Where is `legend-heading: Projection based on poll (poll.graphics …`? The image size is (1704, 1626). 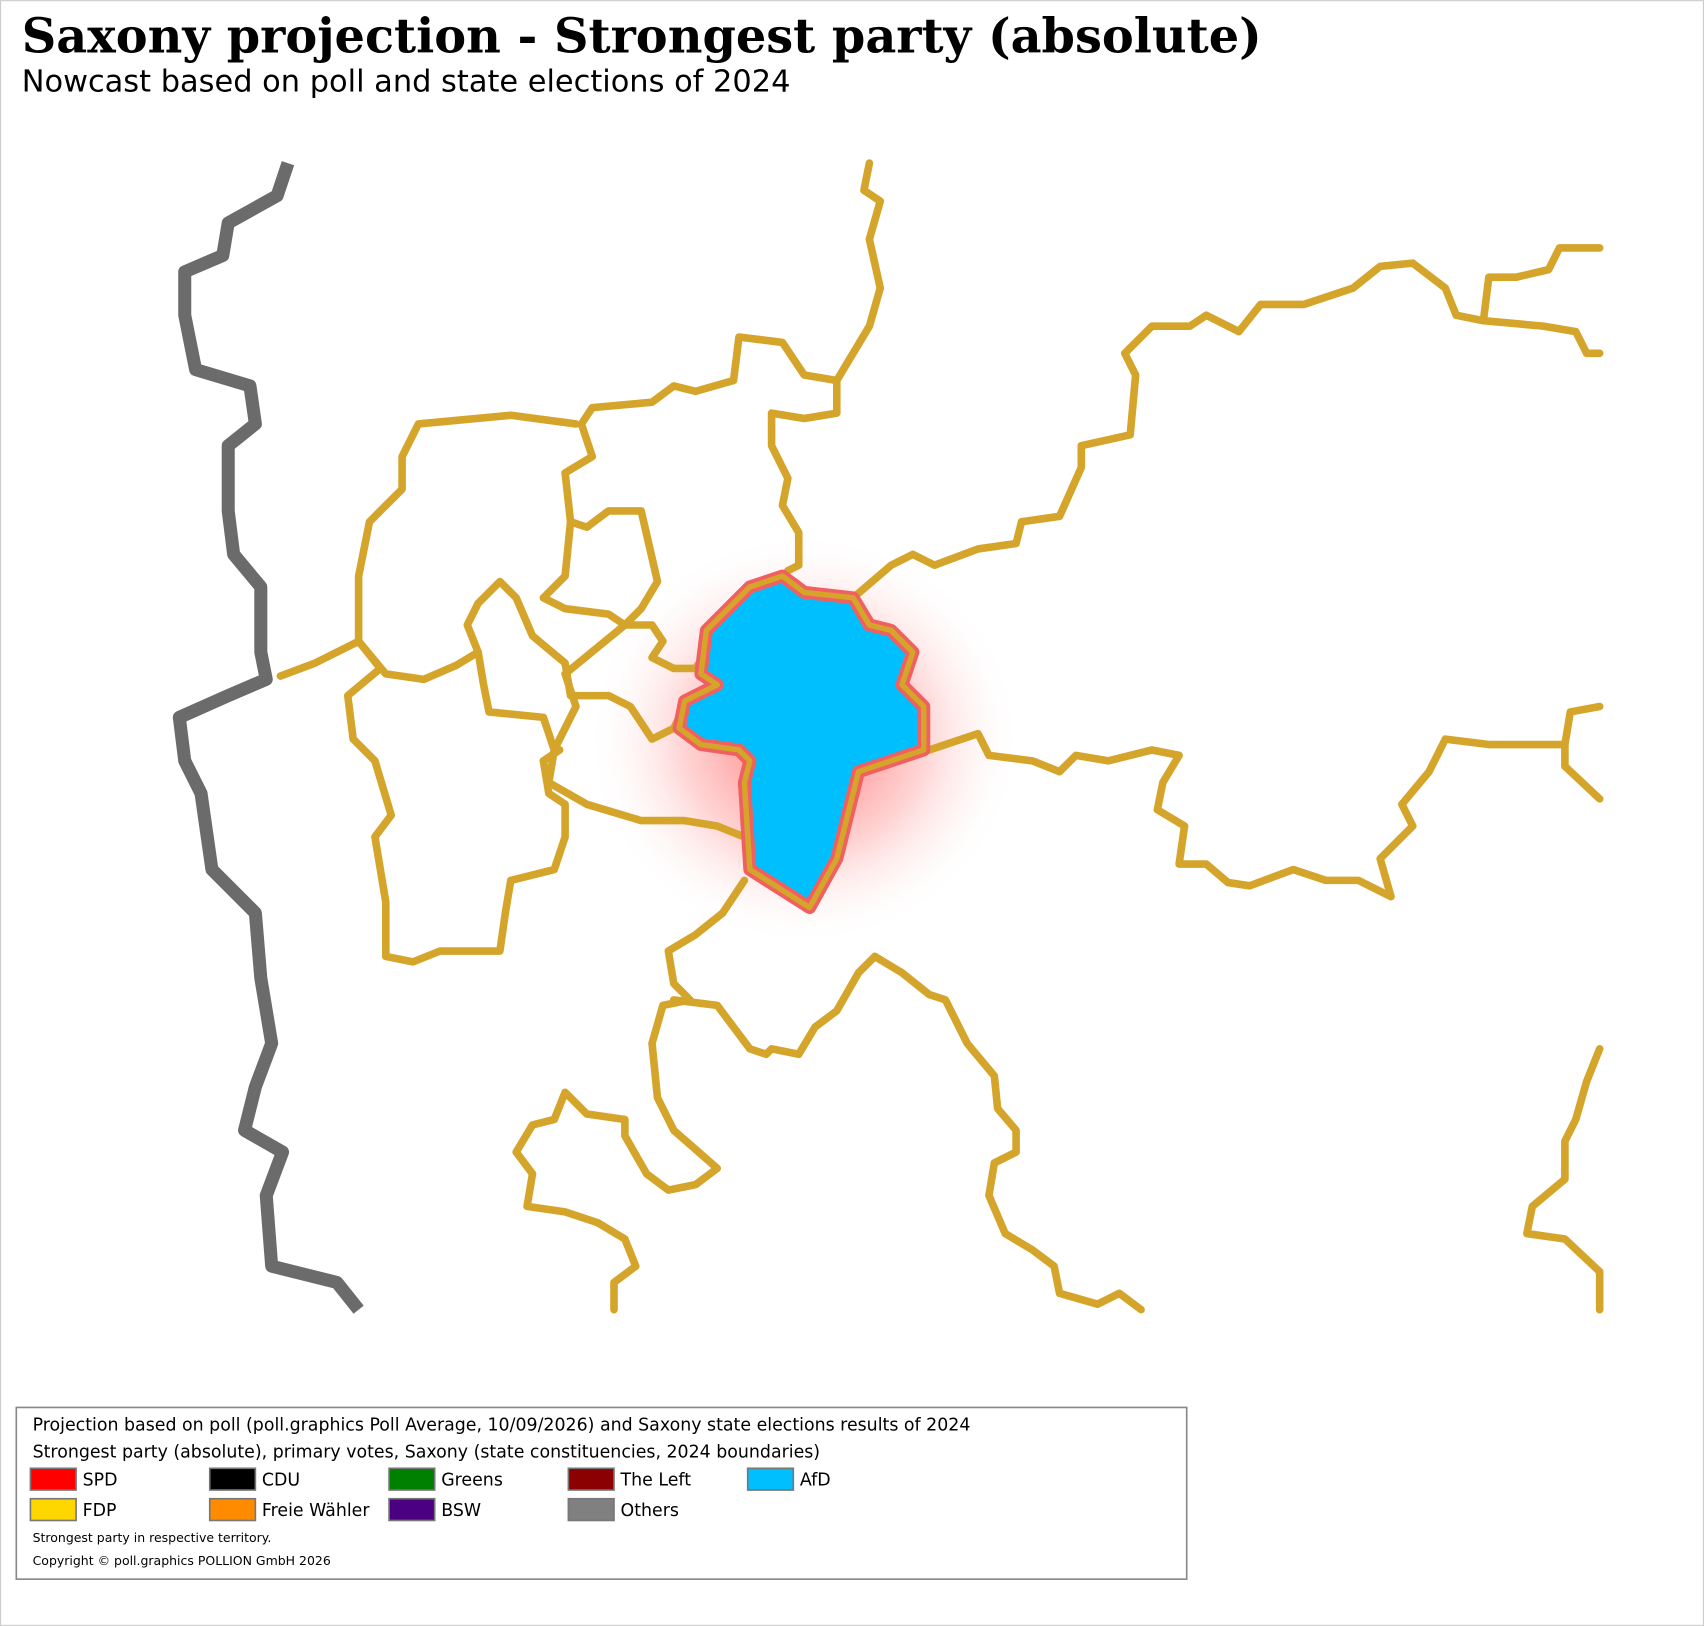 legend-heading: Projection based on poll (poll.graphics … is located at coordinates (502, 1425).